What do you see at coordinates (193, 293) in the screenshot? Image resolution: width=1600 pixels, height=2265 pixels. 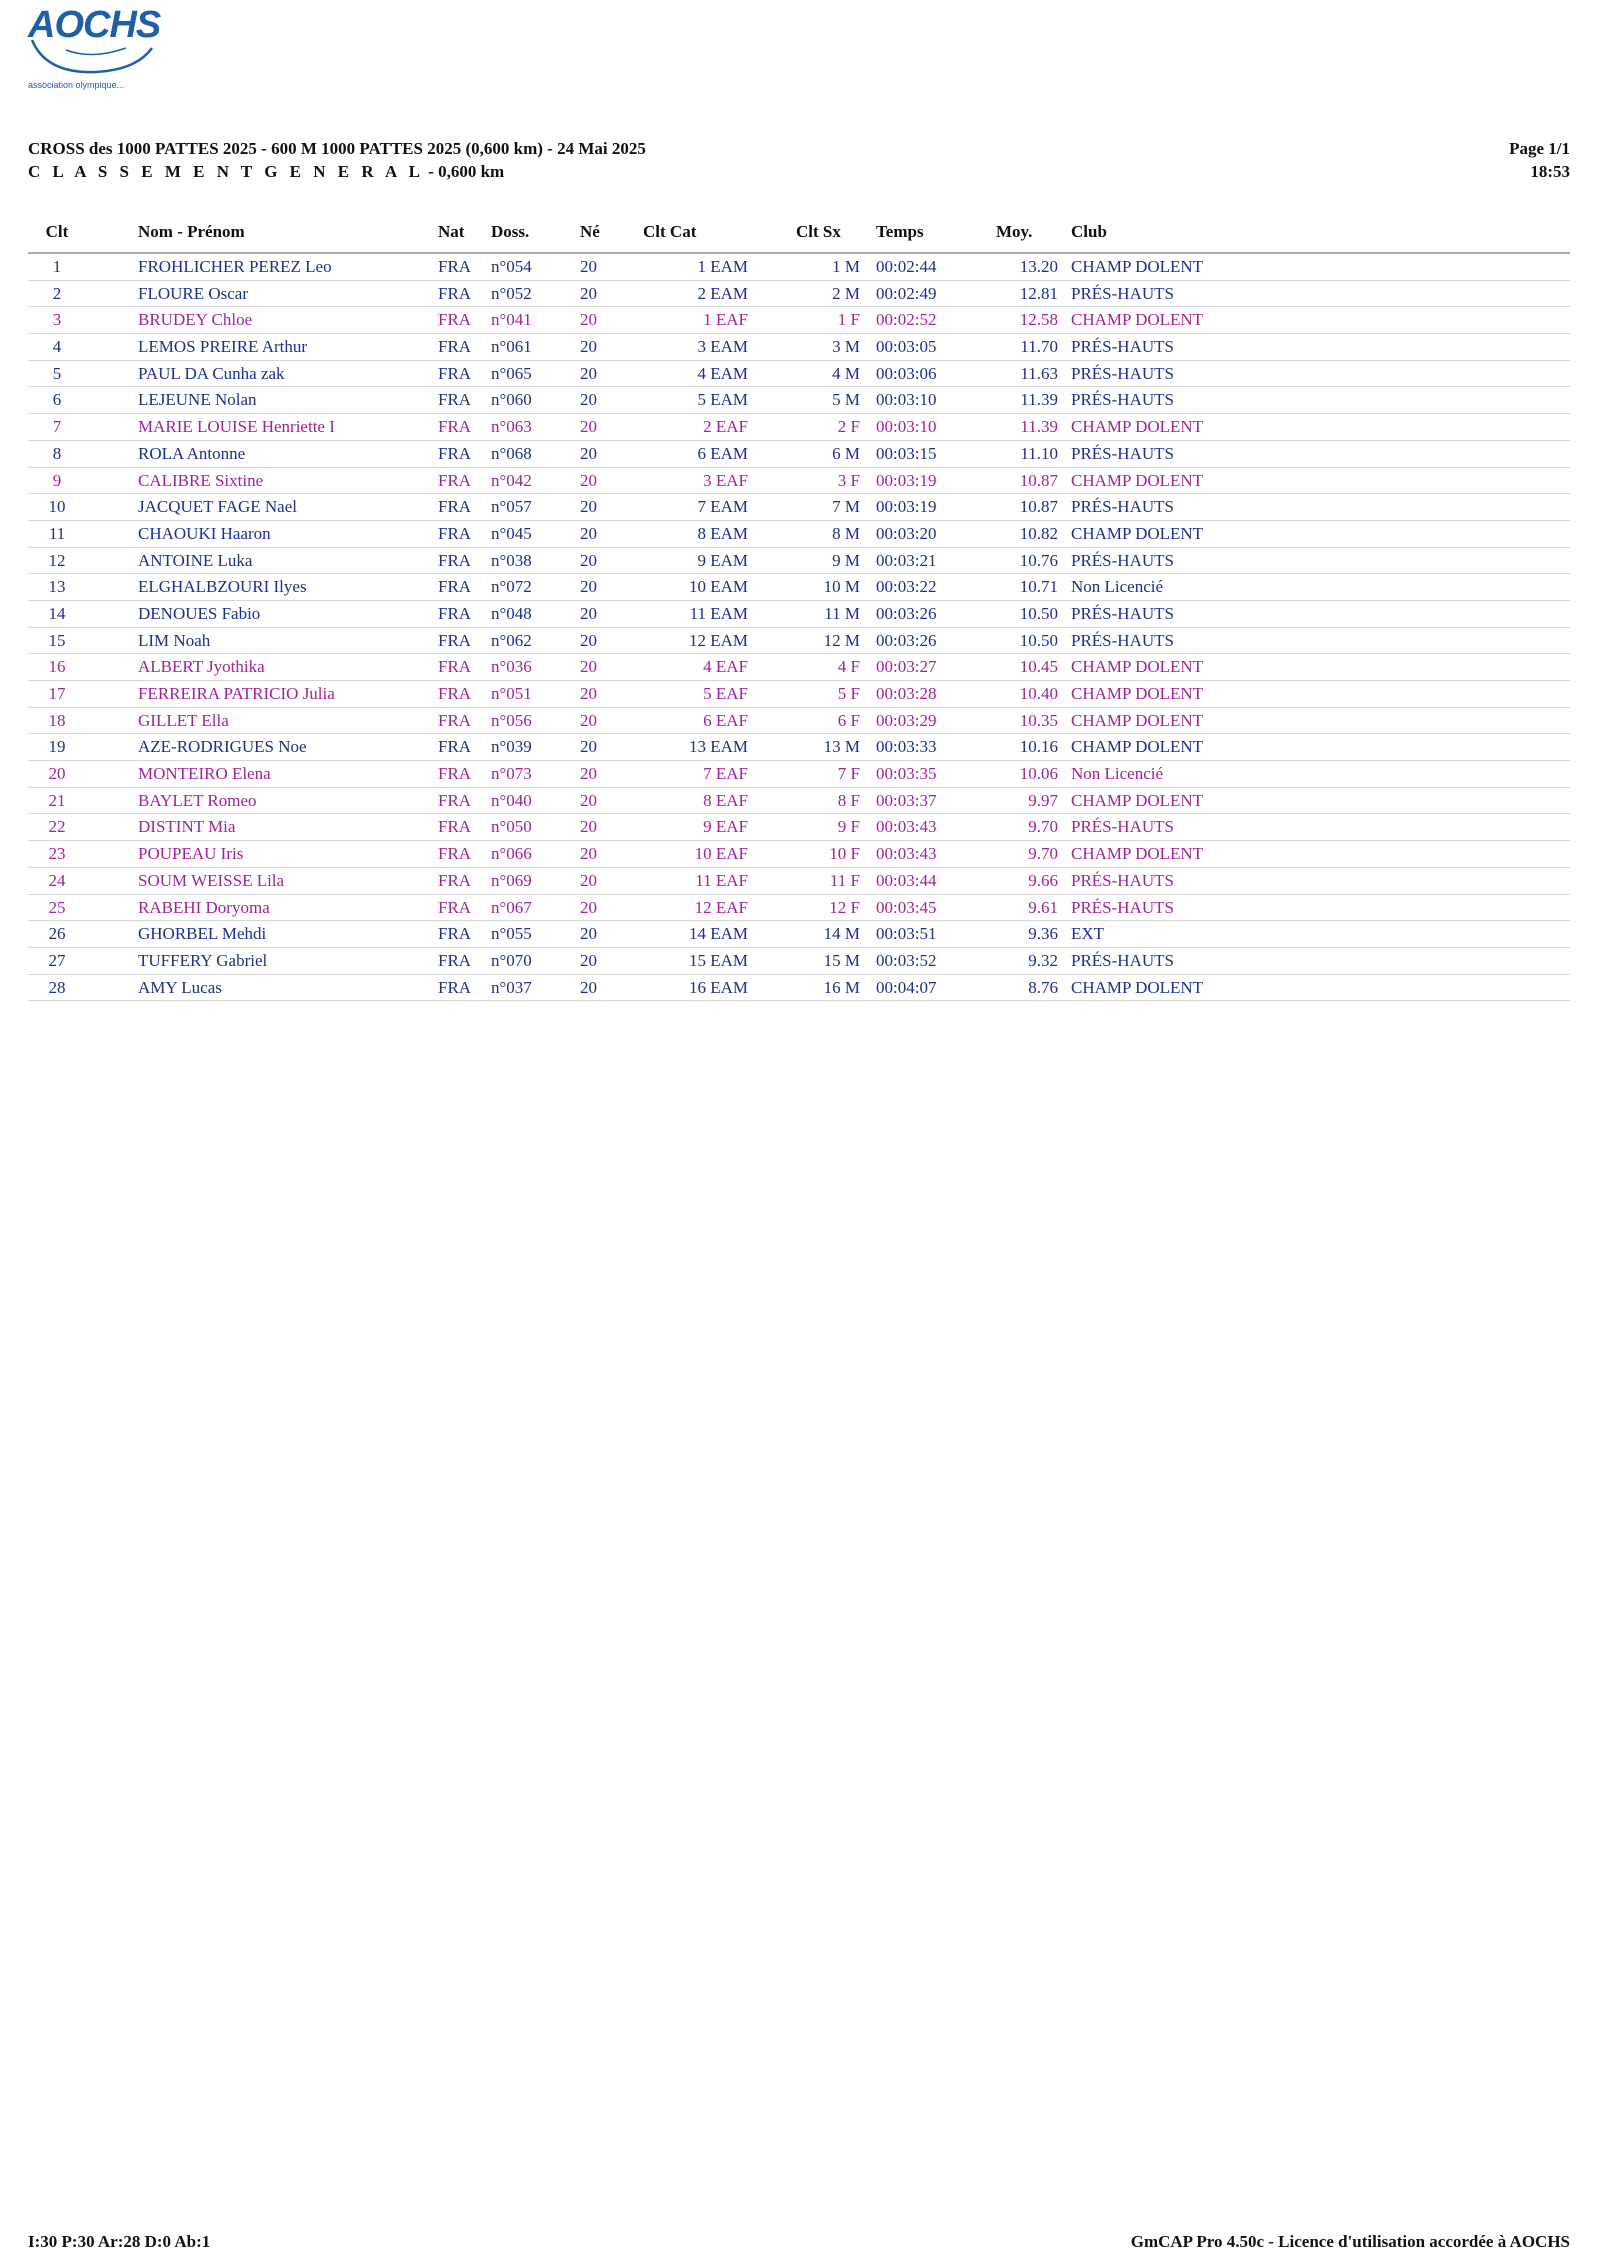 I see `cell-name: FLOURE Oscar` at bounding box center [193, 293].